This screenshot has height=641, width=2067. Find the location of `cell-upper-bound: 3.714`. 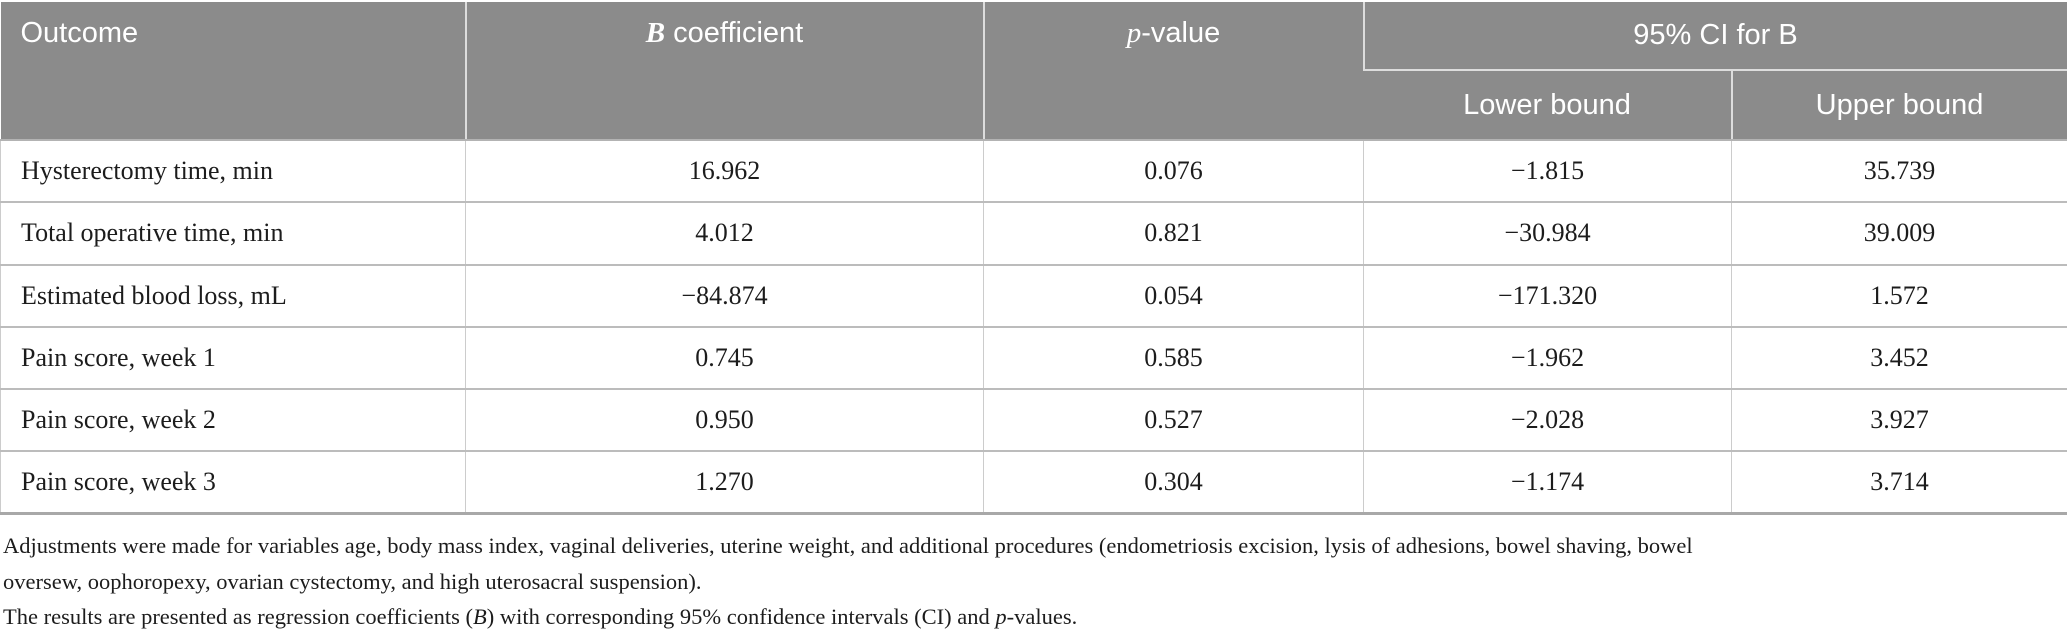

cell-upper-bound: 3.714 is located at coordinates (1899, 483).